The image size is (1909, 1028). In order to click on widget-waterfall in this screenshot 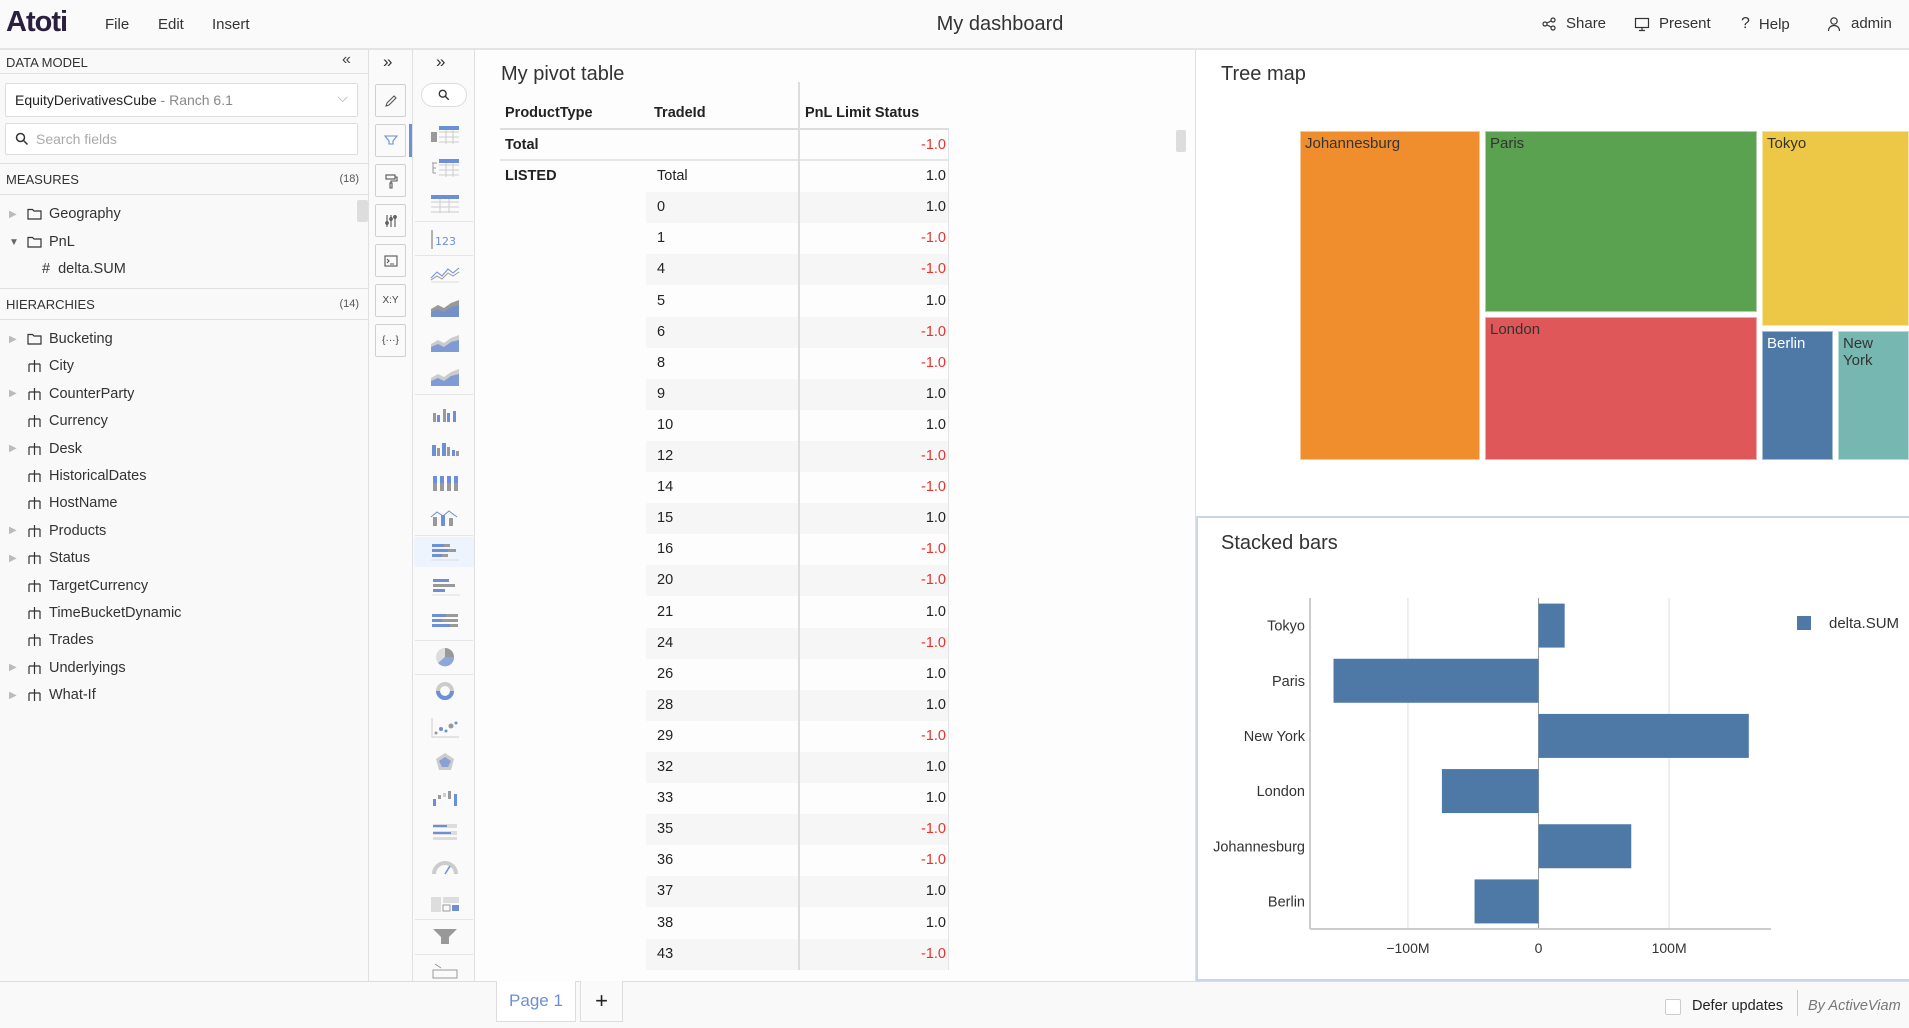, I will do `click(445, 797)`.